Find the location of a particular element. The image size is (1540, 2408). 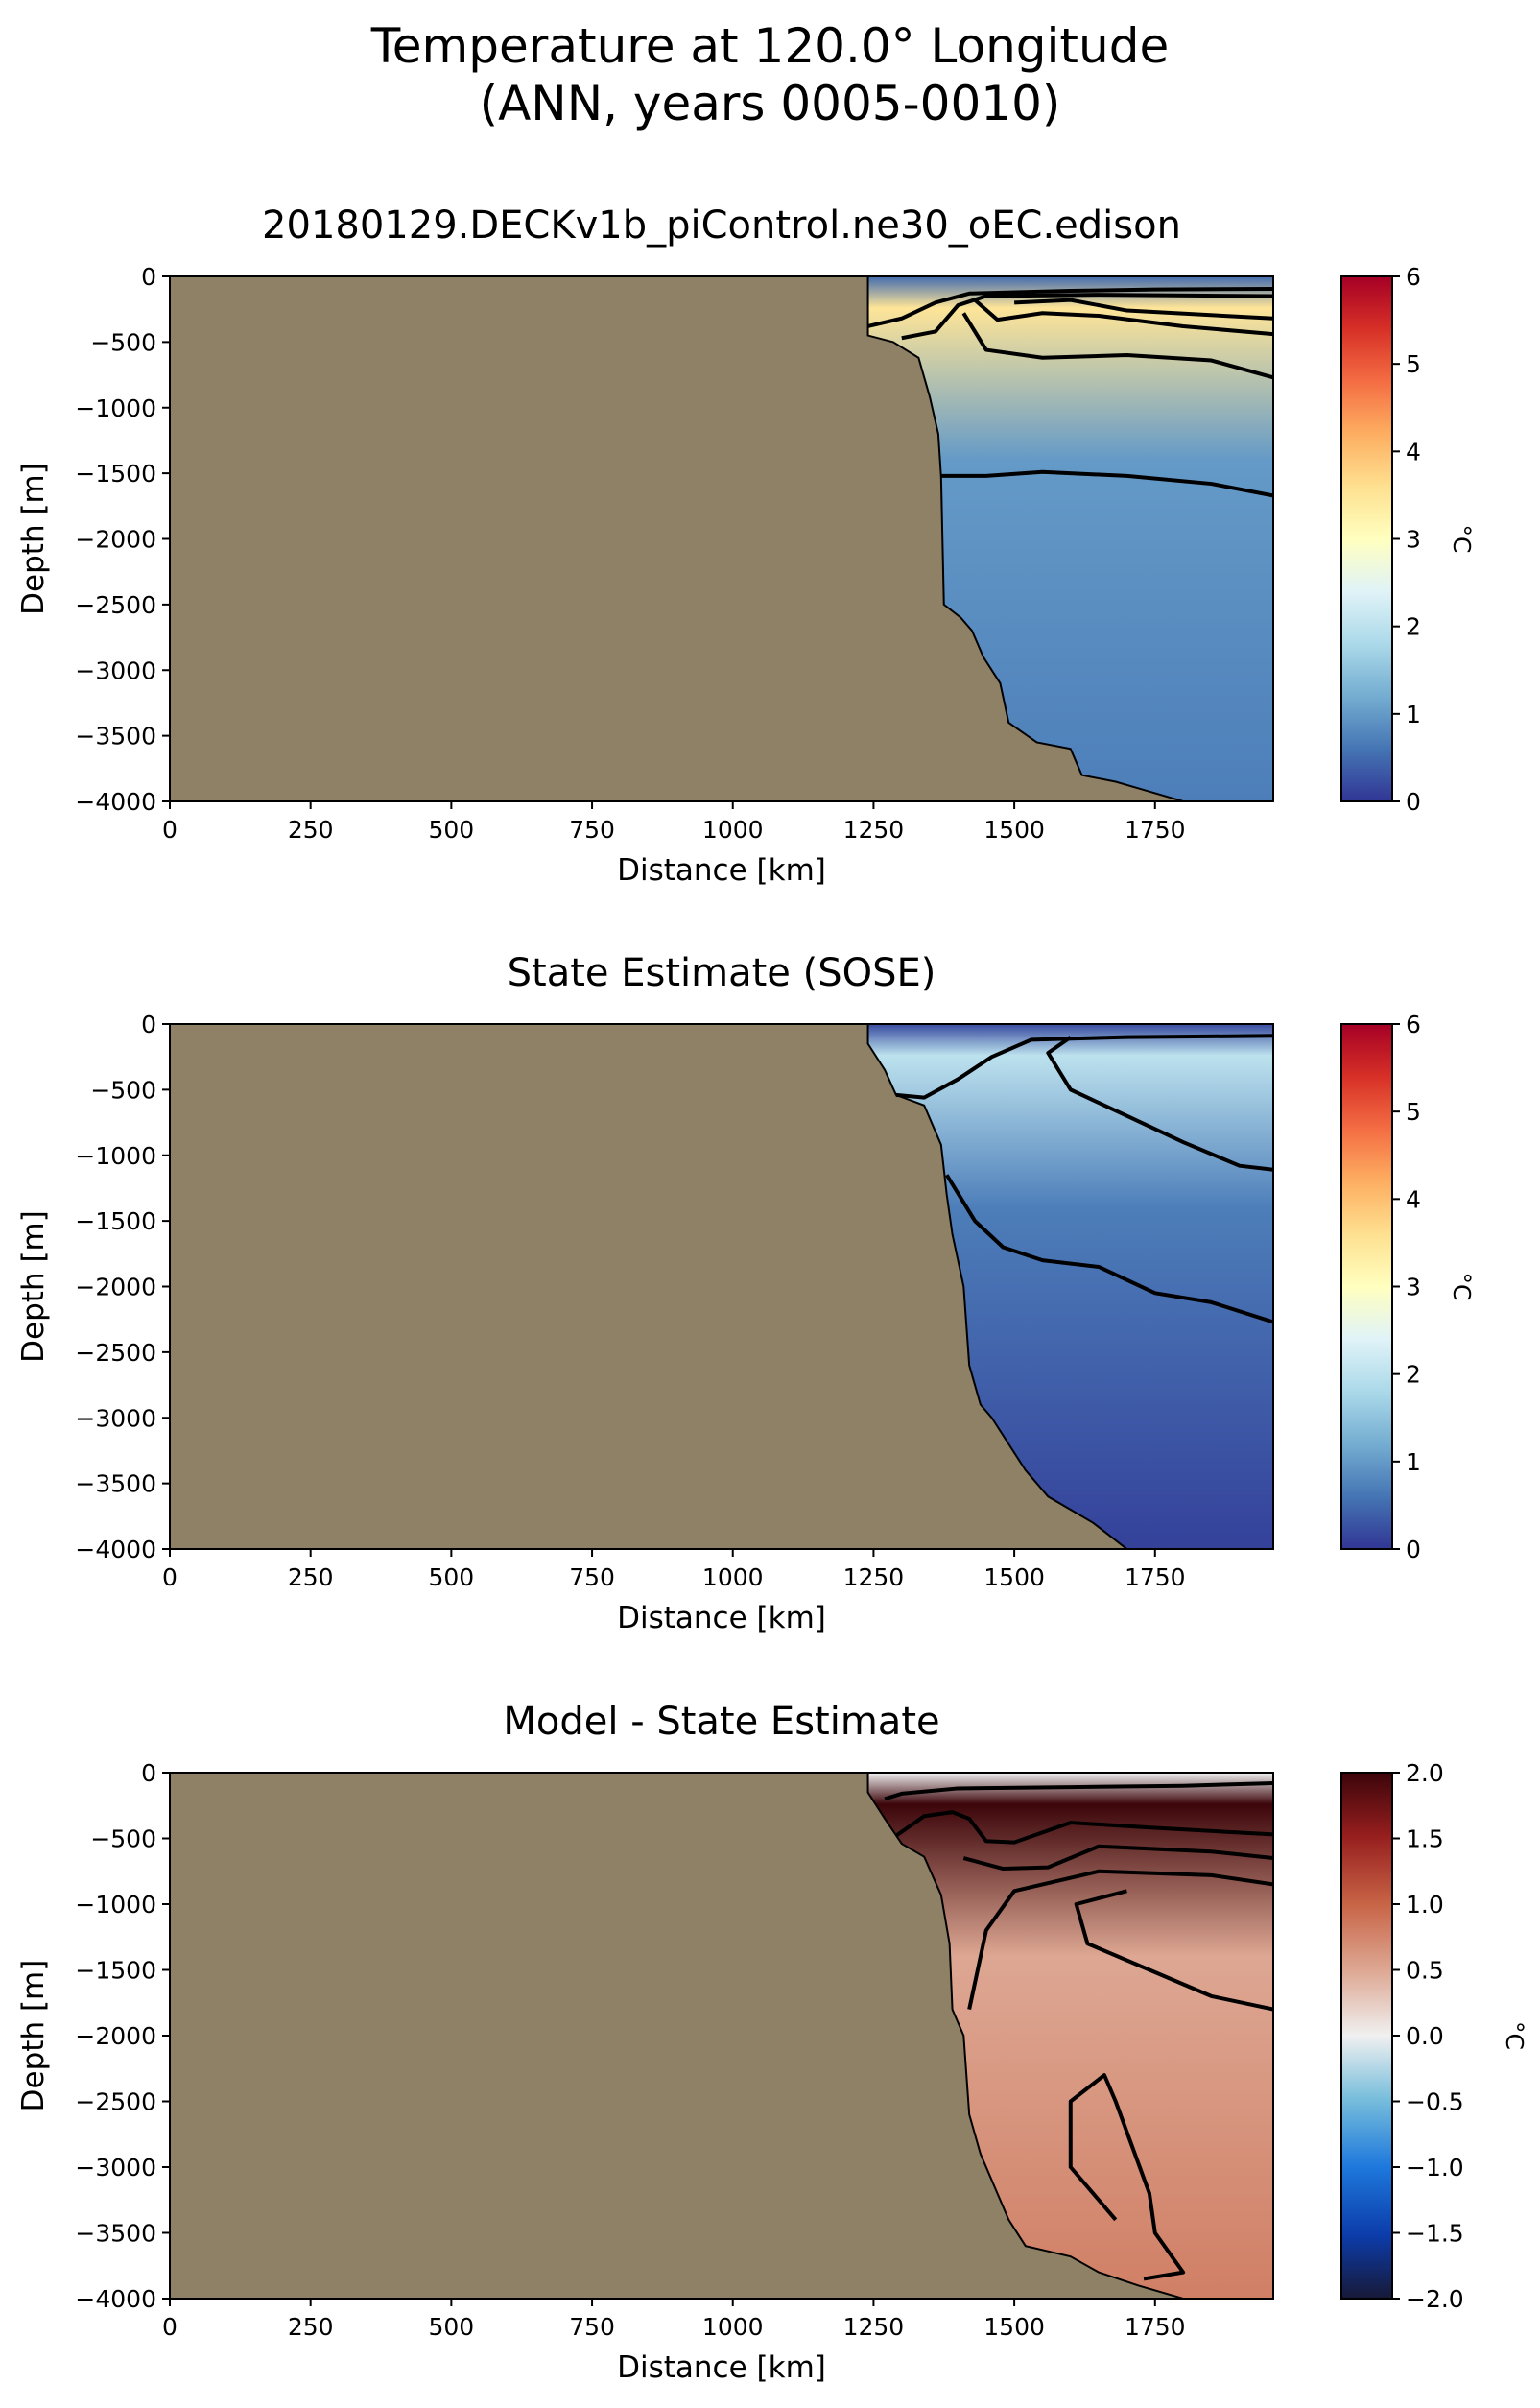

subplot-title: State Estimate (SOSE) is located at coordinates (722, 973).